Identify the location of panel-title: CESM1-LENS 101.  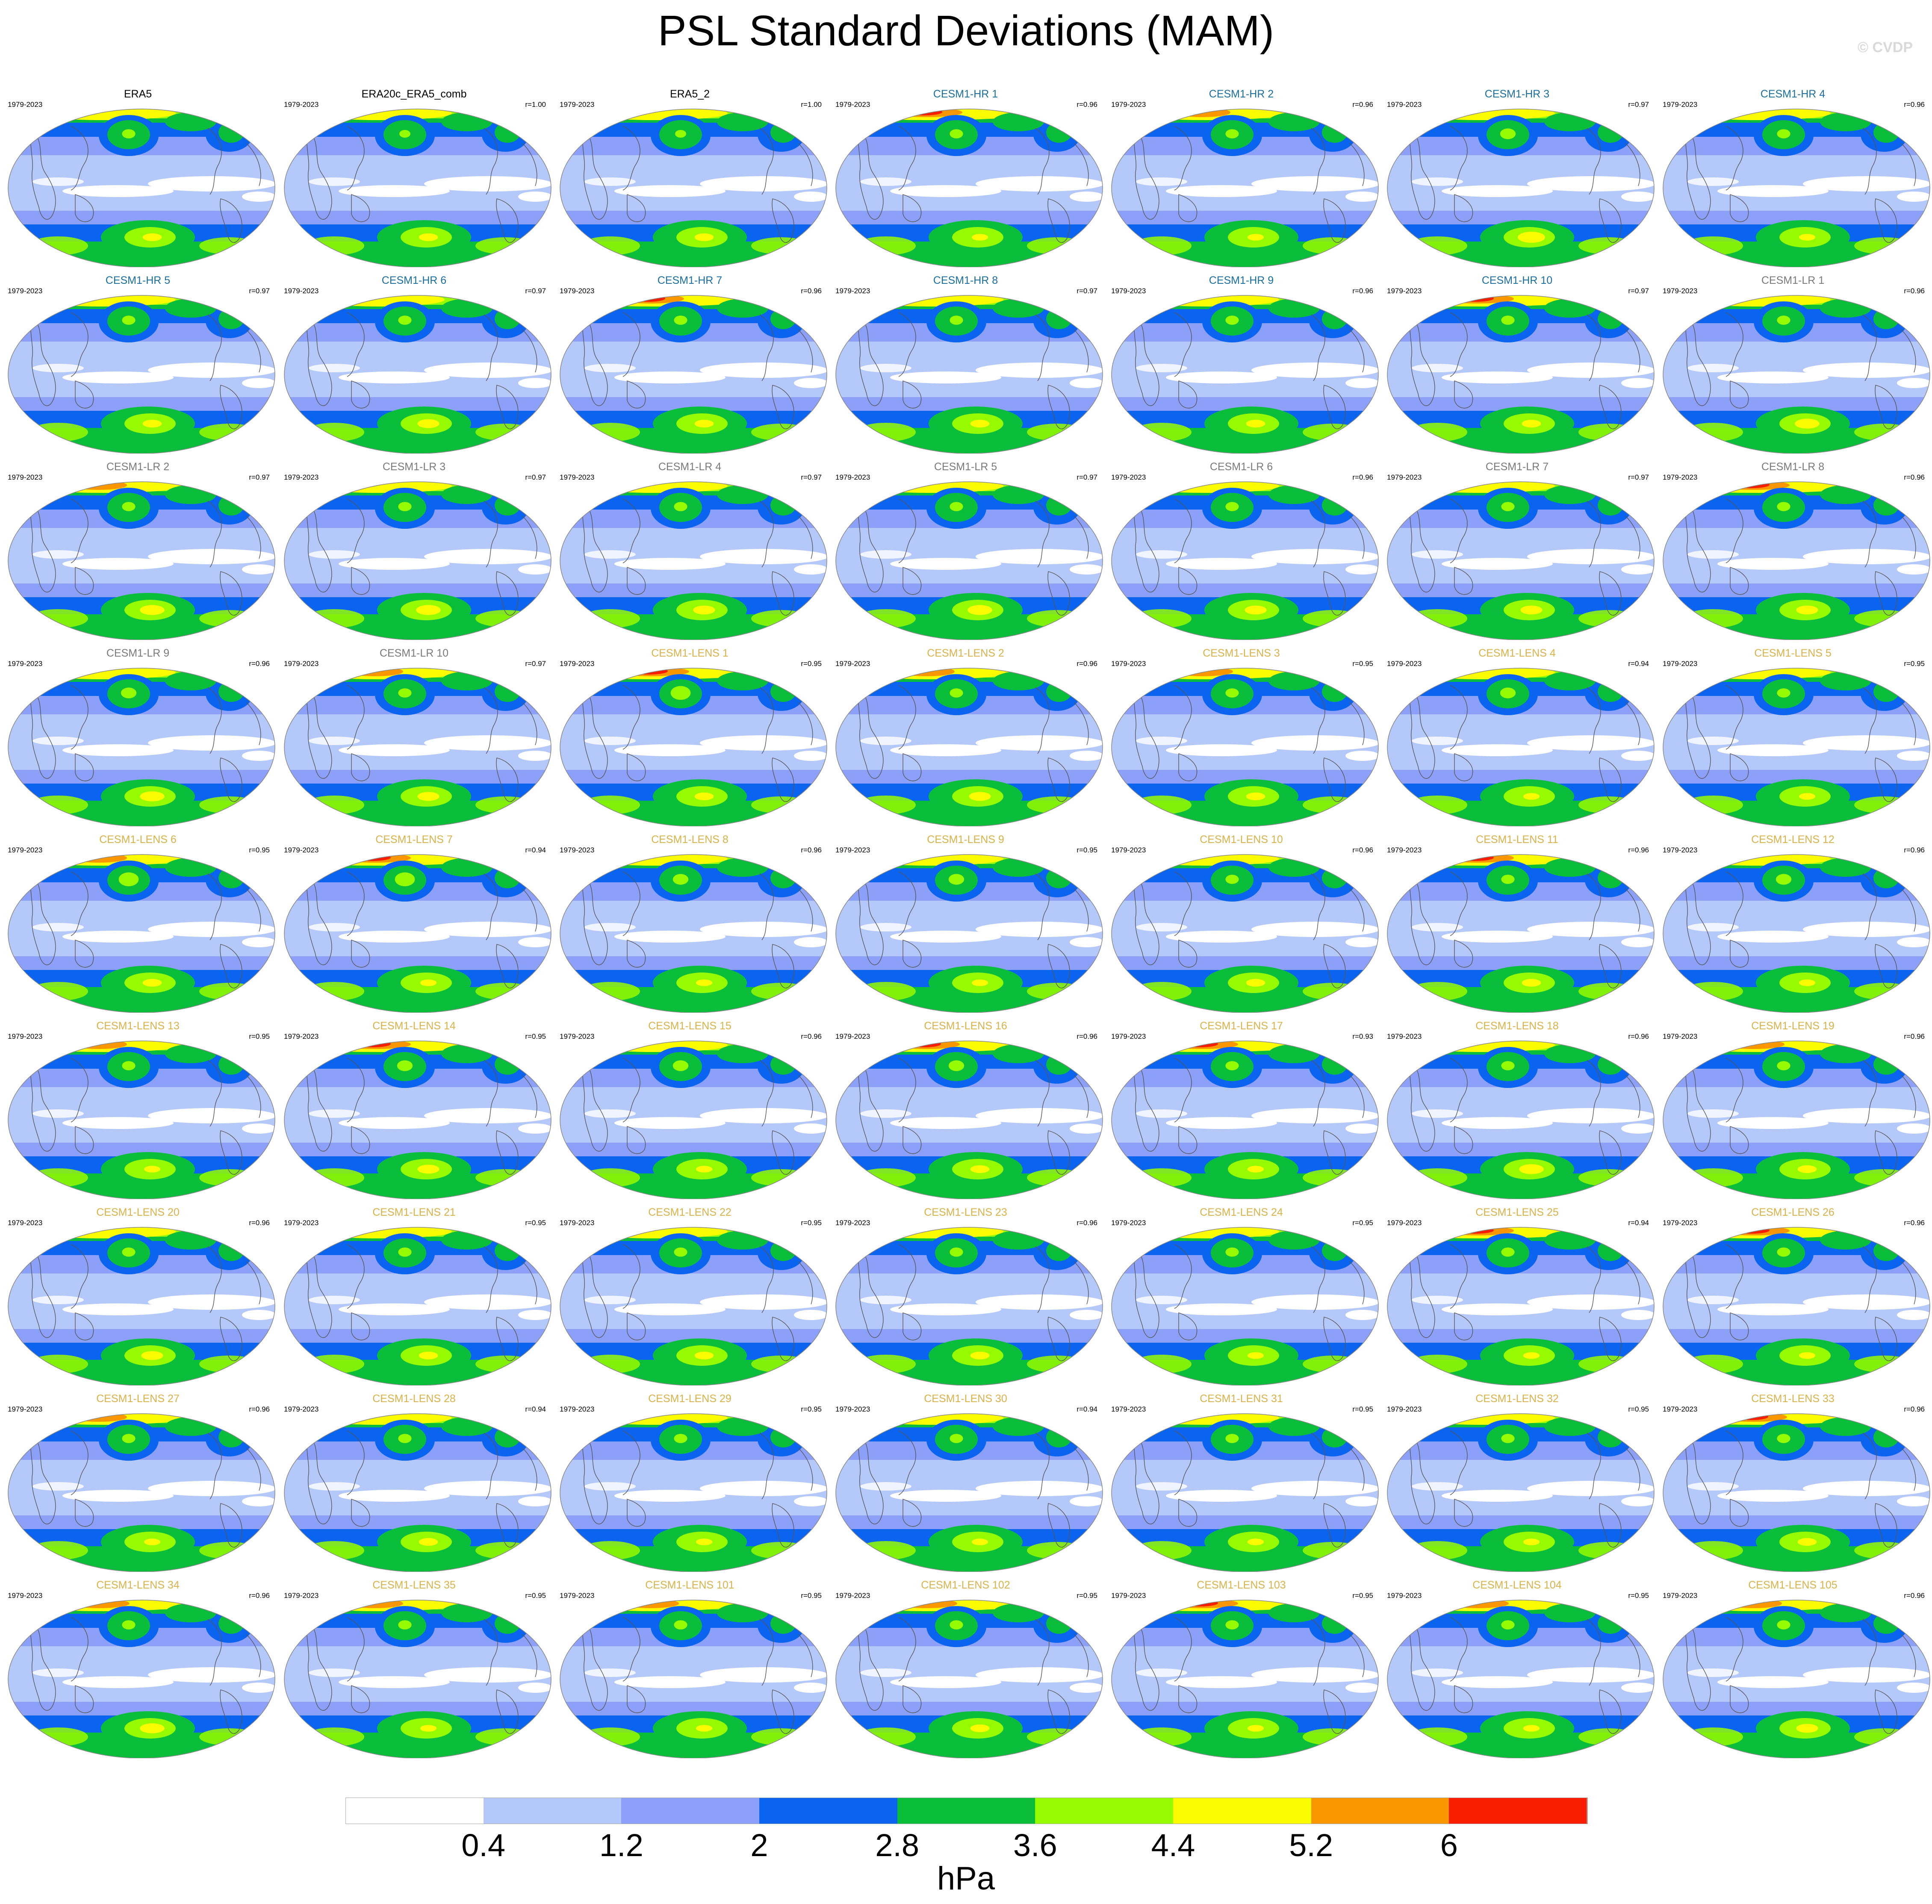
(690, 1585).